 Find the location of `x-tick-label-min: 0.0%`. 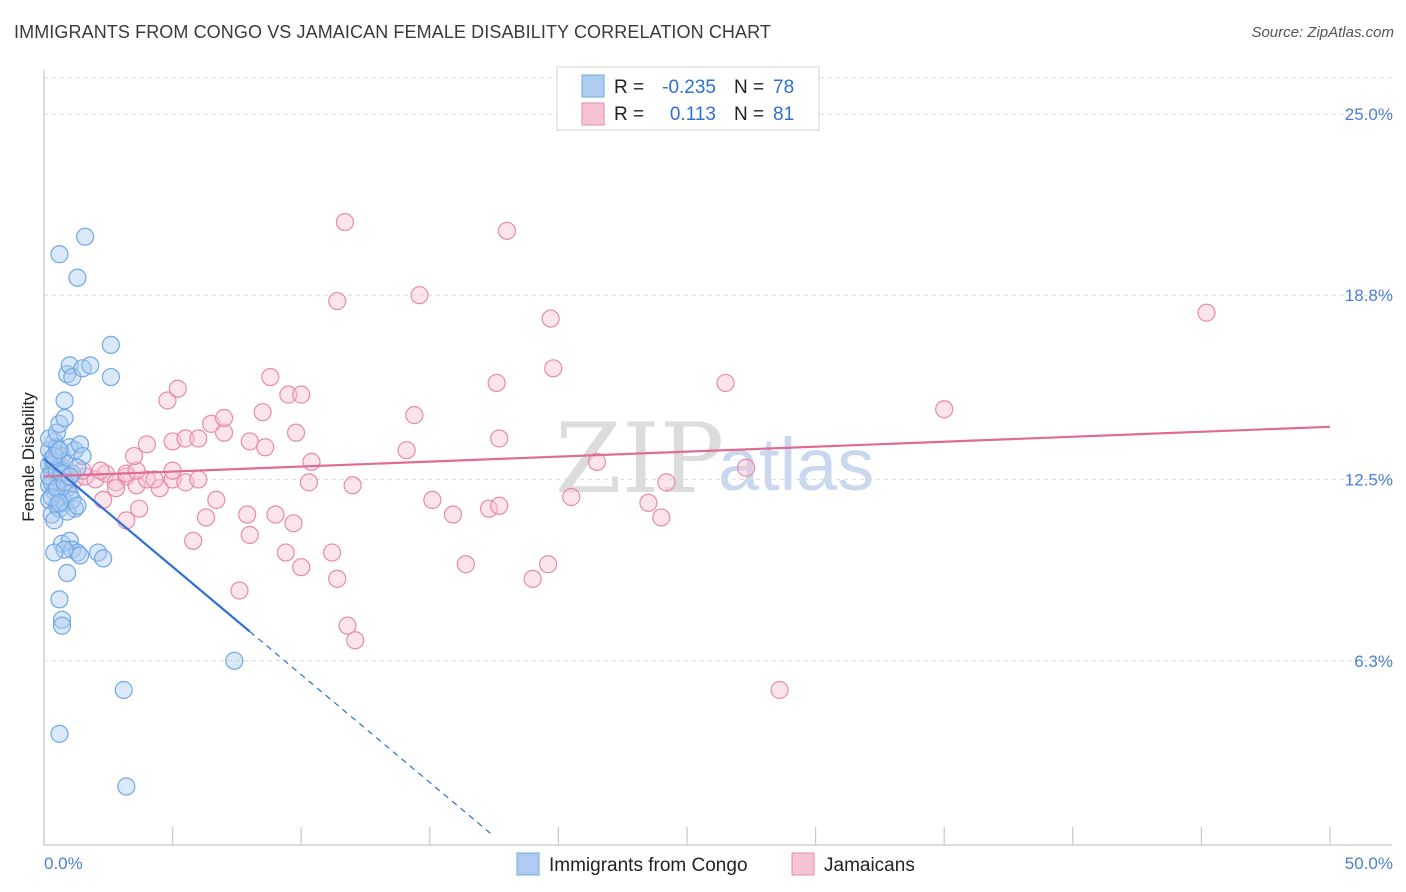

x-tick-label-min: 0.0% is located at coordinates (63, 863).